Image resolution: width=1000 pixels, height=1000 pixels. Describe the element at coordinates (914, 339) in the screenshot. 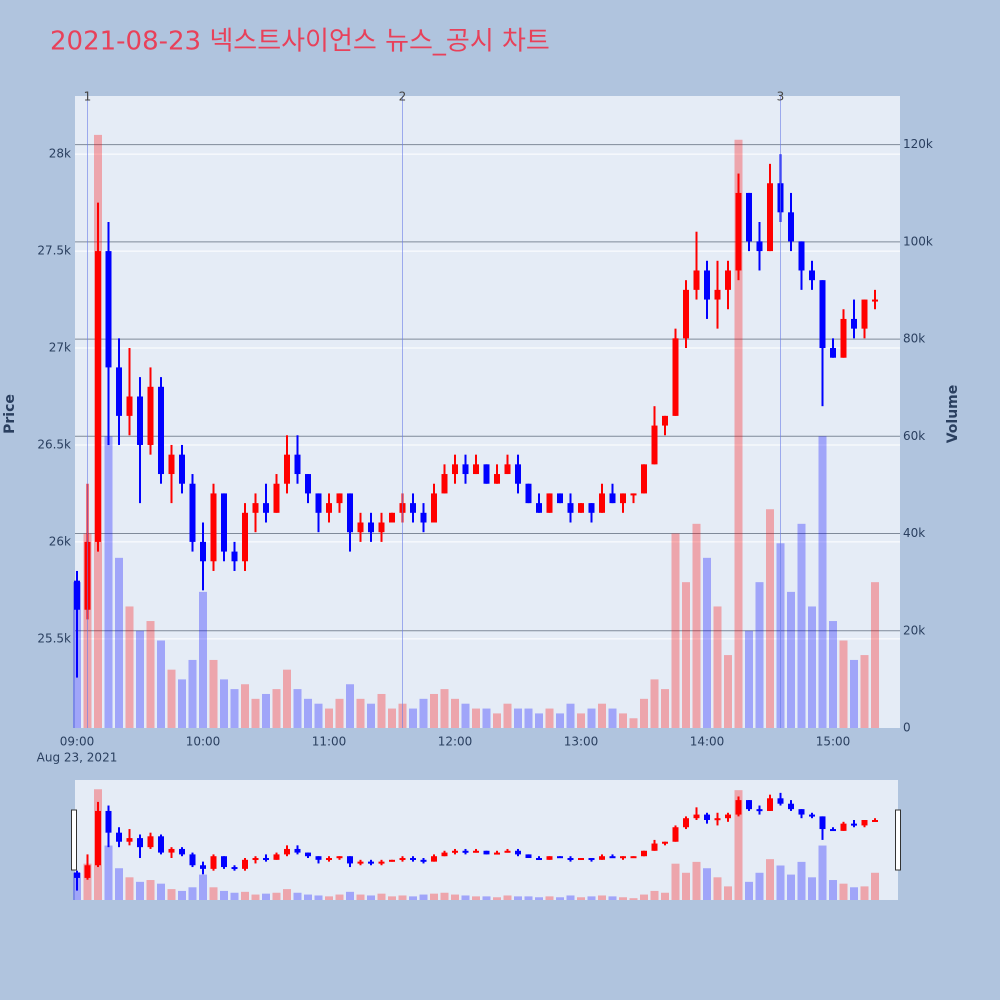

I see `y2-tick-label: 80k` at that location.